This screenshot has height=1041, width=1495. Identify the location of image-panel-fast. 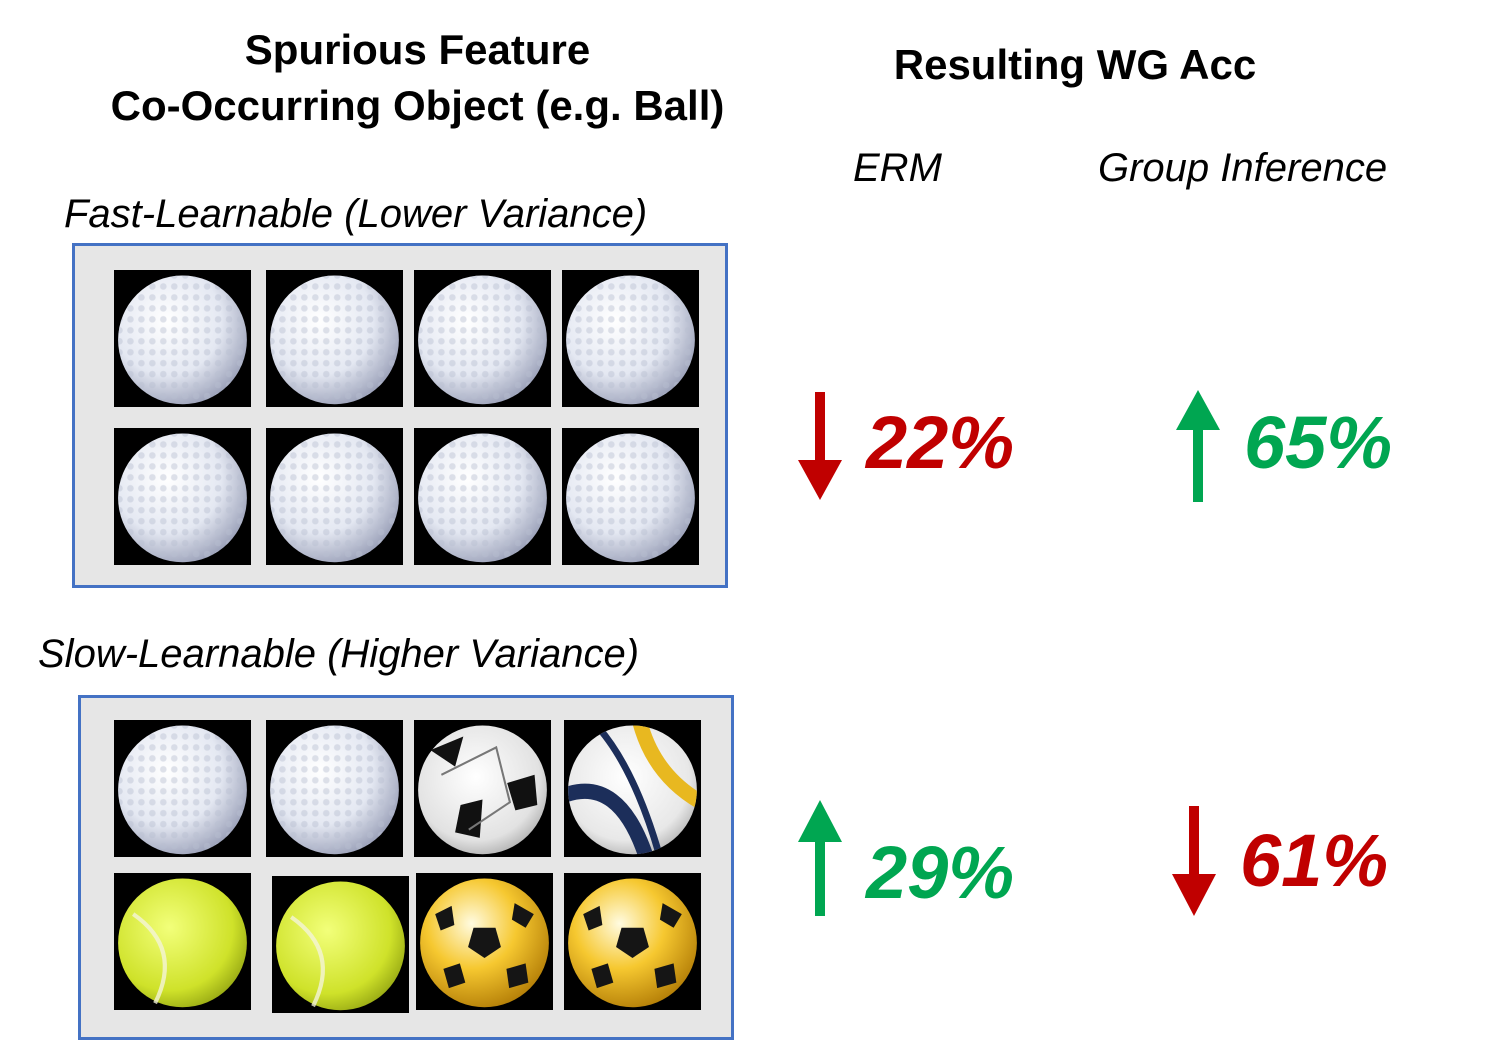
(400, 415).